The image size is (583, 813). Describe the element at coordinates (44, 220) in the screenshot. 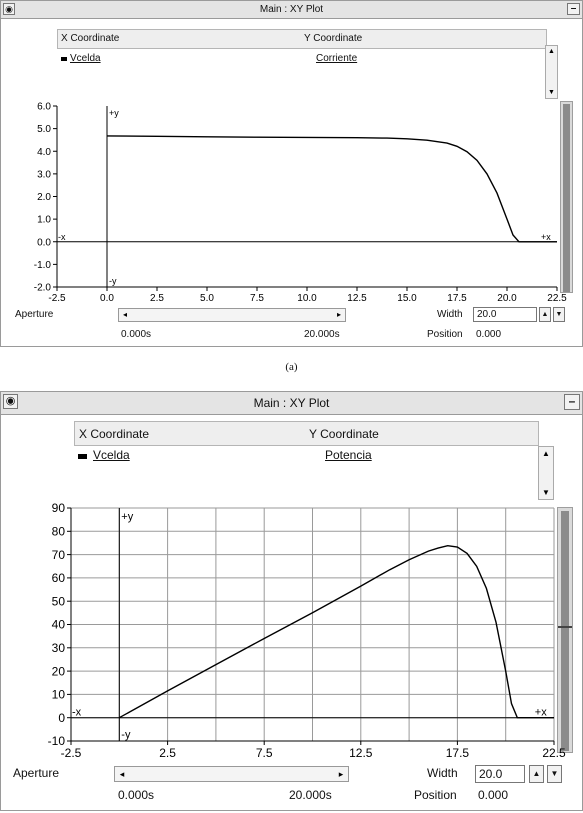

I see `y-tick-label: 1.0` at that location.